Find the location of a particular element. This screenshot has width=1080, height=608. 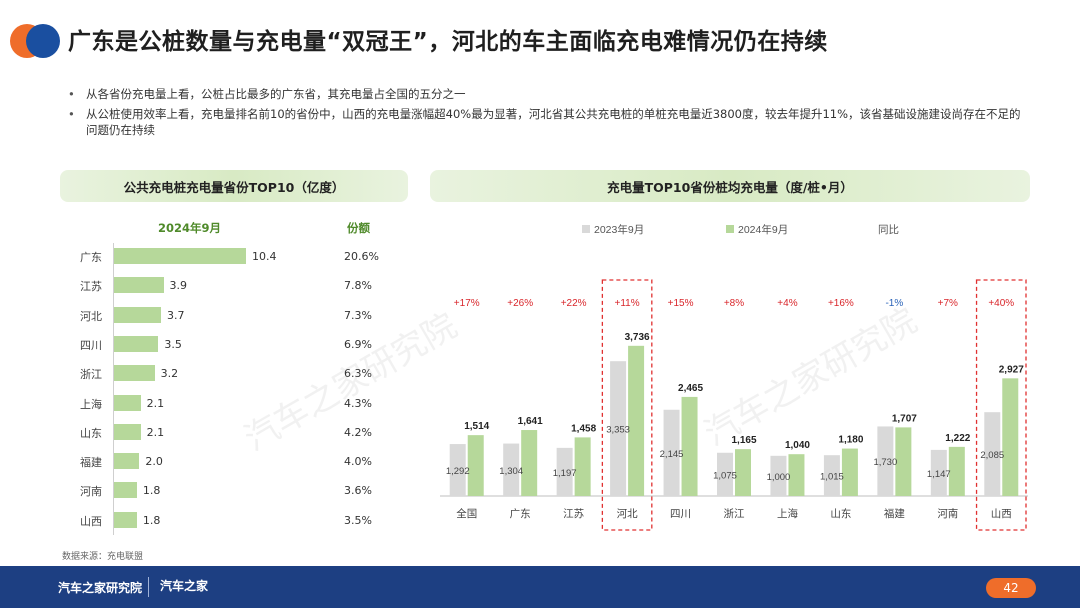

category-label: 四川 is located at coordinates (680, 514).